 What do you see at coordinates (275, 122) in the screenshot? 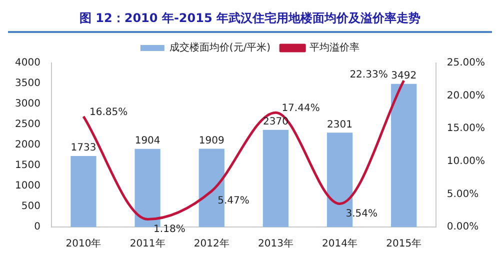
I see `data-label: 2370` at bounding box center [275, 122].